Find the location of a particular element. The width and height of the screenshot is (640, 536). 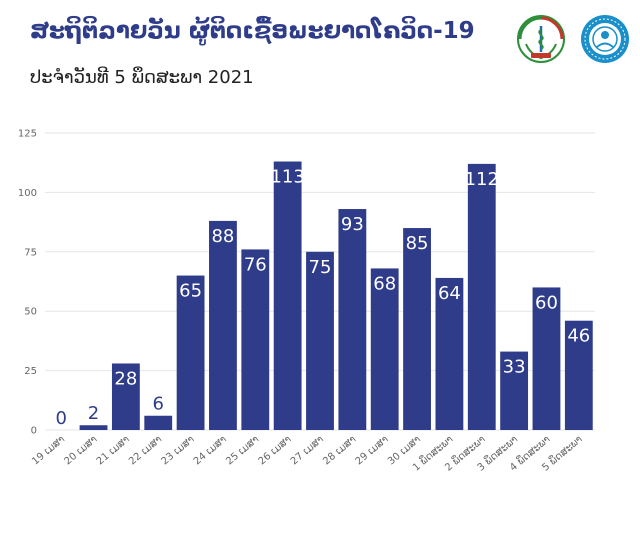

data-label: 33 is located at coordinates (514, 367).